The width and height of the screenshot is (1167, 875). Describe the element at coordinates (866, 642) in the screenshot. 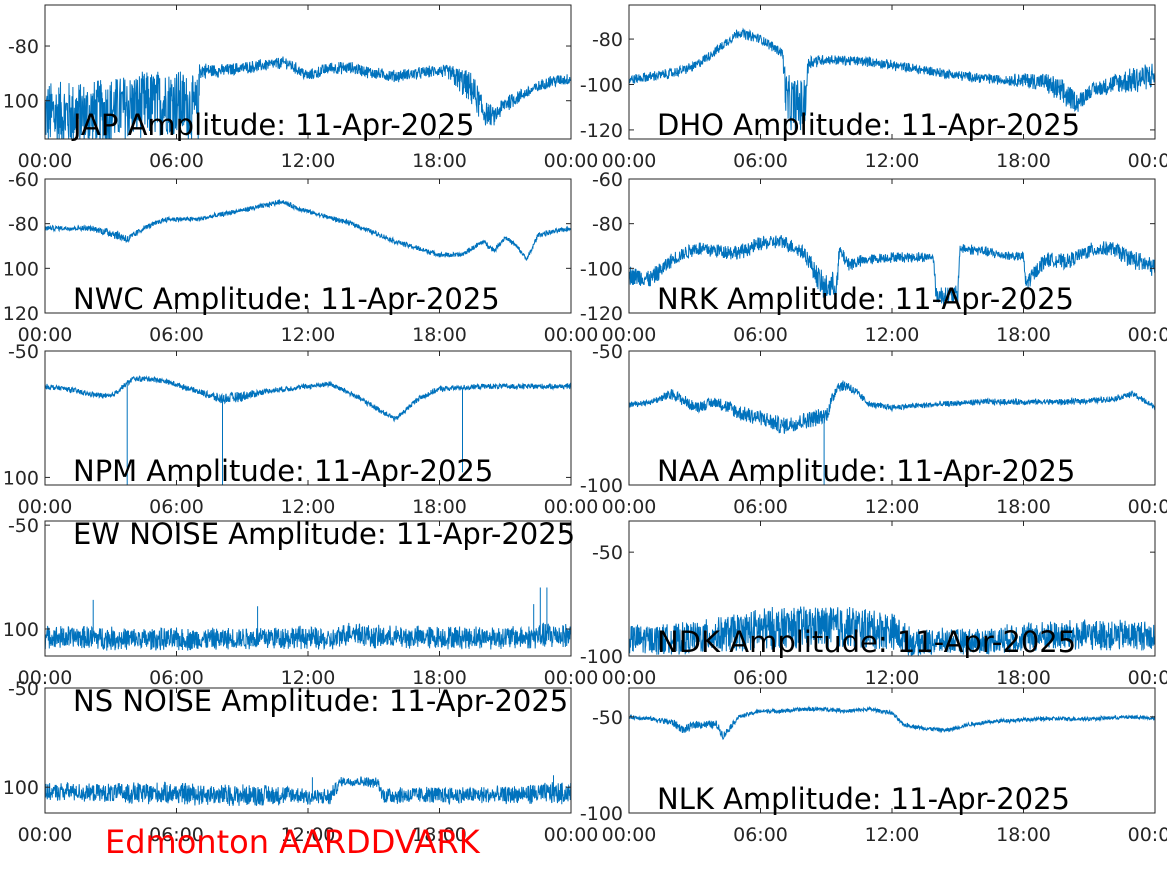

I see `panel-title: NDK Amplitude: 11-Apr-2025` at that location.